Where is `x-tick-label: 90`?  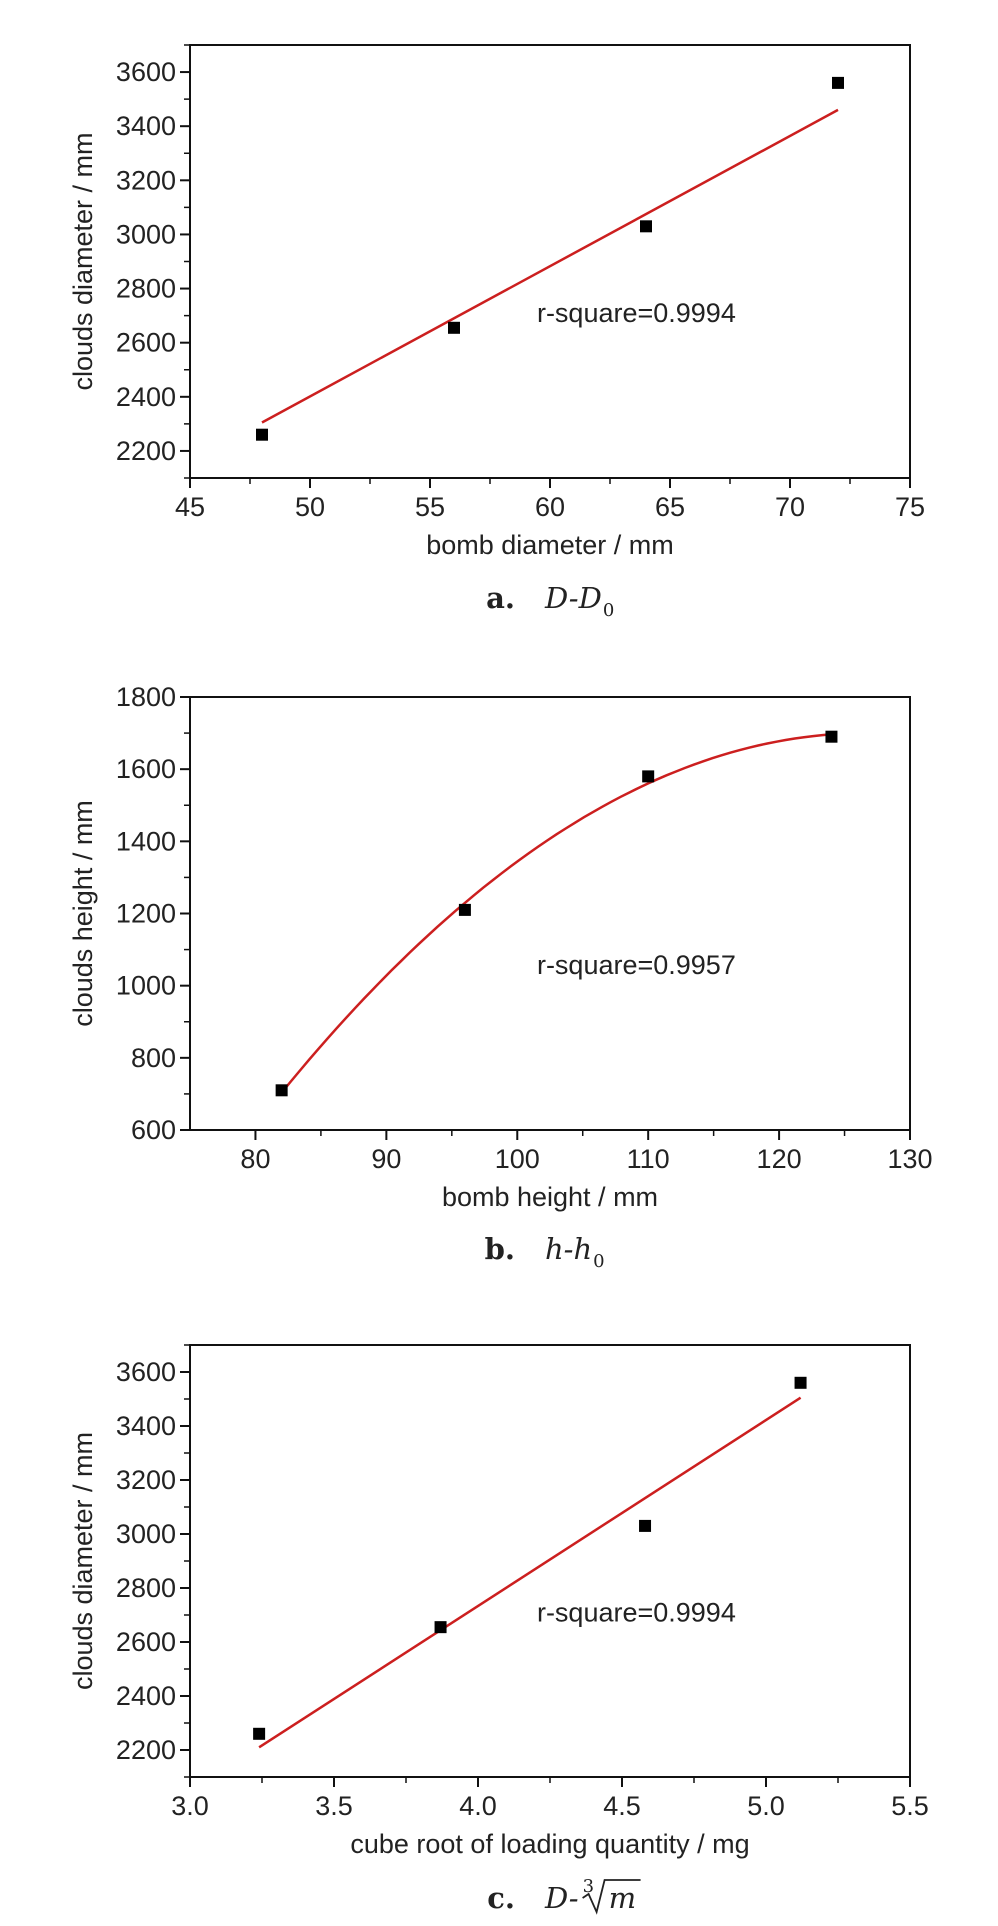 x-tick-label: 90 is located at coordinates (386, 1159).